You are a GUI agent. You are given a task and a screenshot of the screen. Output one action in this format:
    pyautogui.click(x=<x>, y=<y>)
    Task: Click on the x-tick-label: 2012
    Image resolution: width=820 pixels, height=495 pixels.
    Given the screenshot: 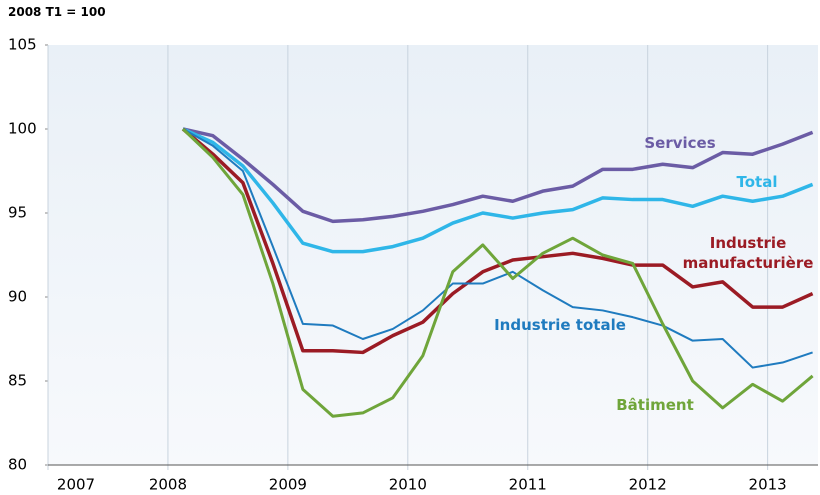 What is the action you would take?
    pyautogui.click(x=648, y=485)
    